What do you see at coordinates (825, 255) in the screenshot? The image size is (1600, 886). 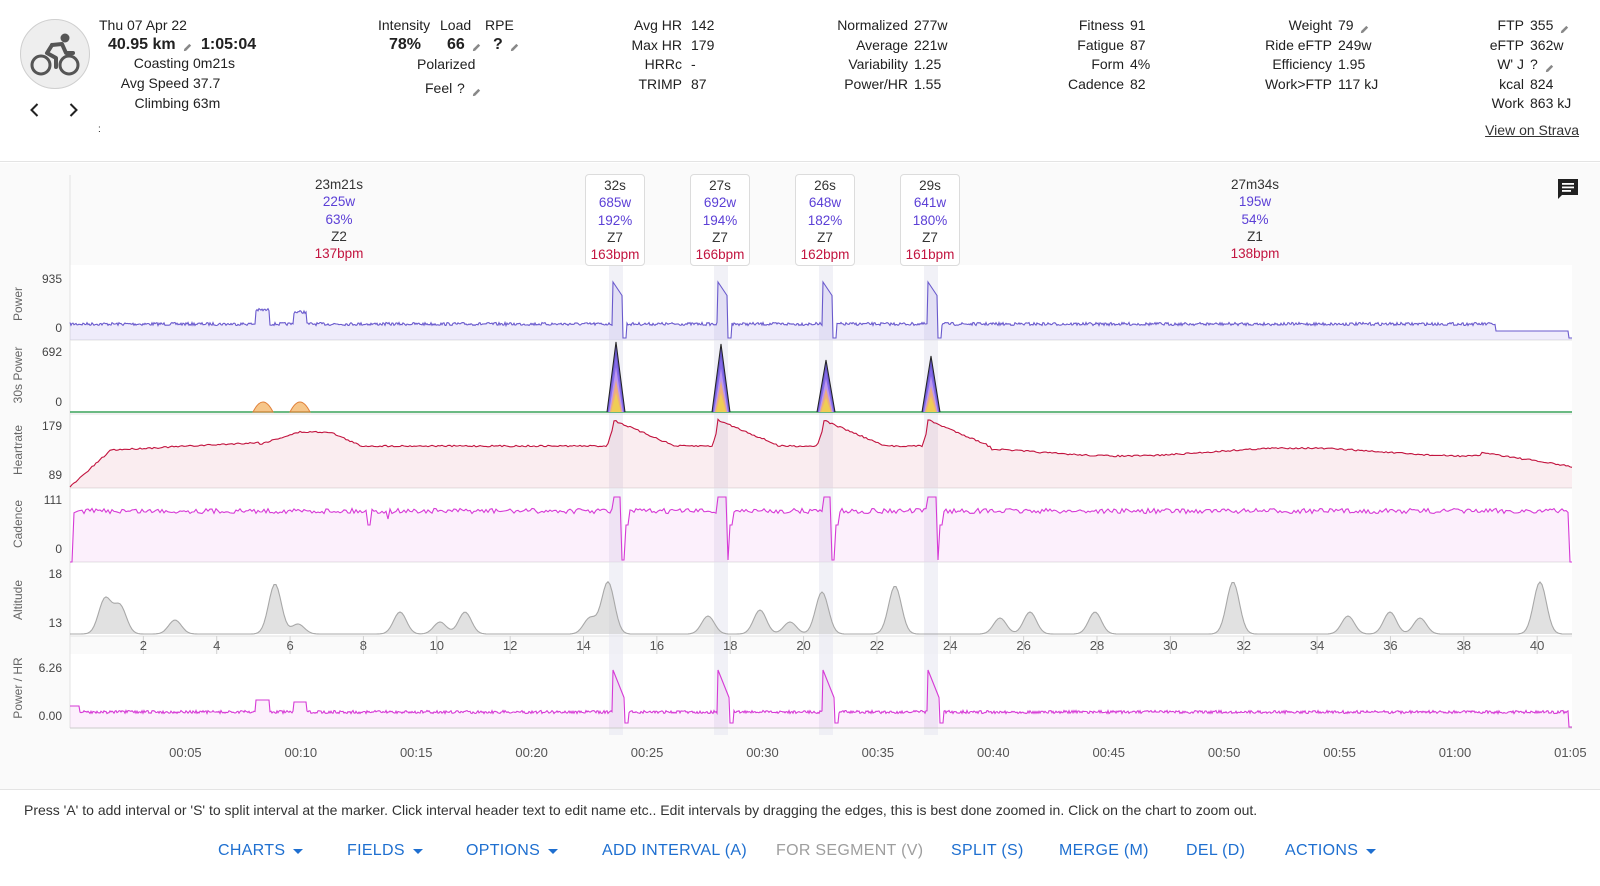 I see `interval-hr: 162bpm` at bounding box center [825, 255].